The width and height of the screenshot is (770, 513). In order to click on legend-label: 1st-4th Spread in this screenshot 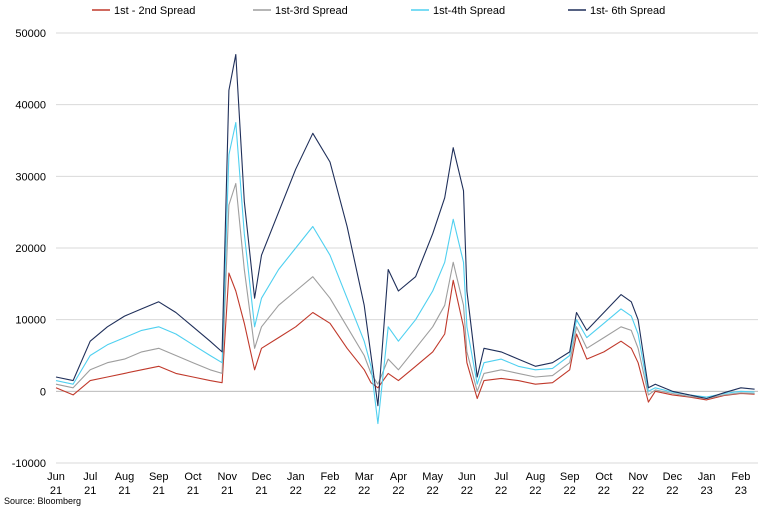, I will do `click(469, 11)`.